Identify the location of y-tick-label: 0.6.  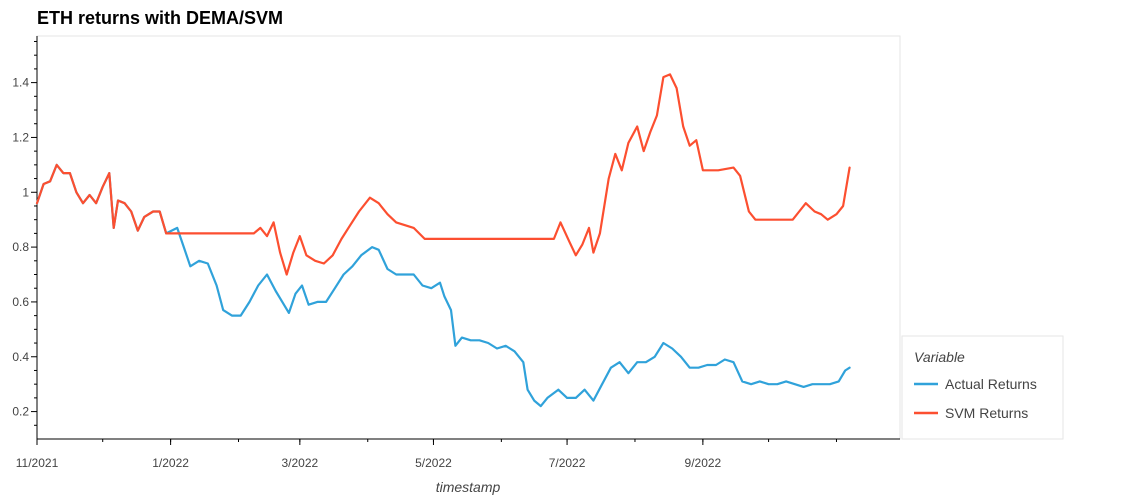
(20, 302).